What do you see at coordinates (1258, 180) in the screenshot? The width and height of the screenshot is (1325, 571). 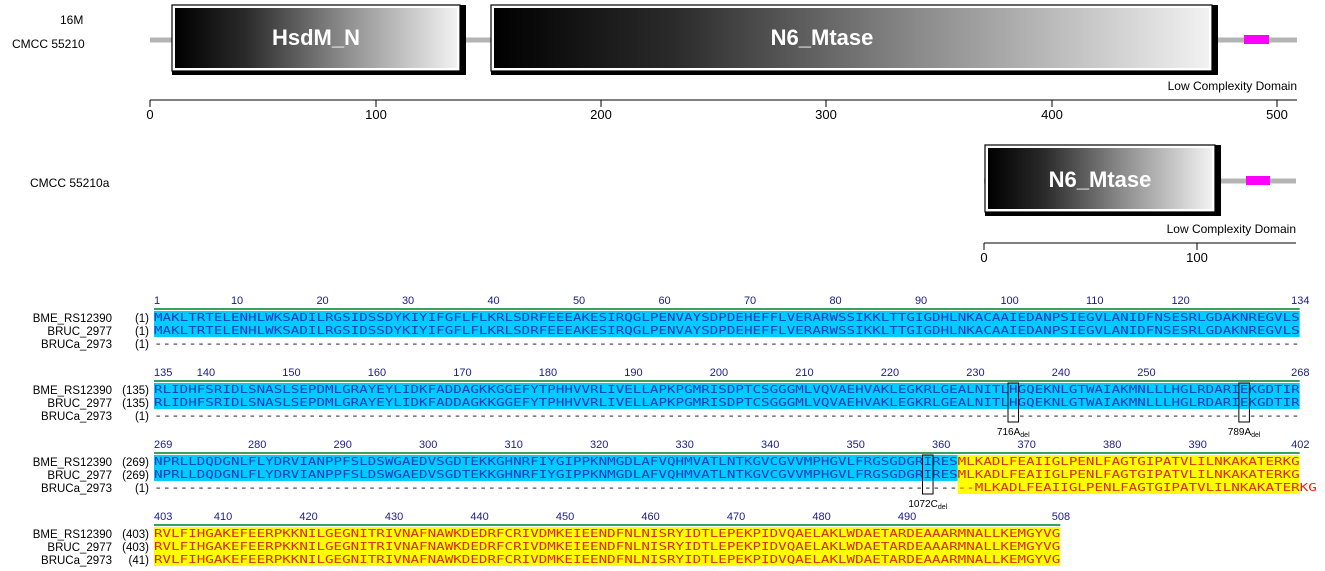 I see `low-complexity-domain-b` at bounding box center [1258, 180].